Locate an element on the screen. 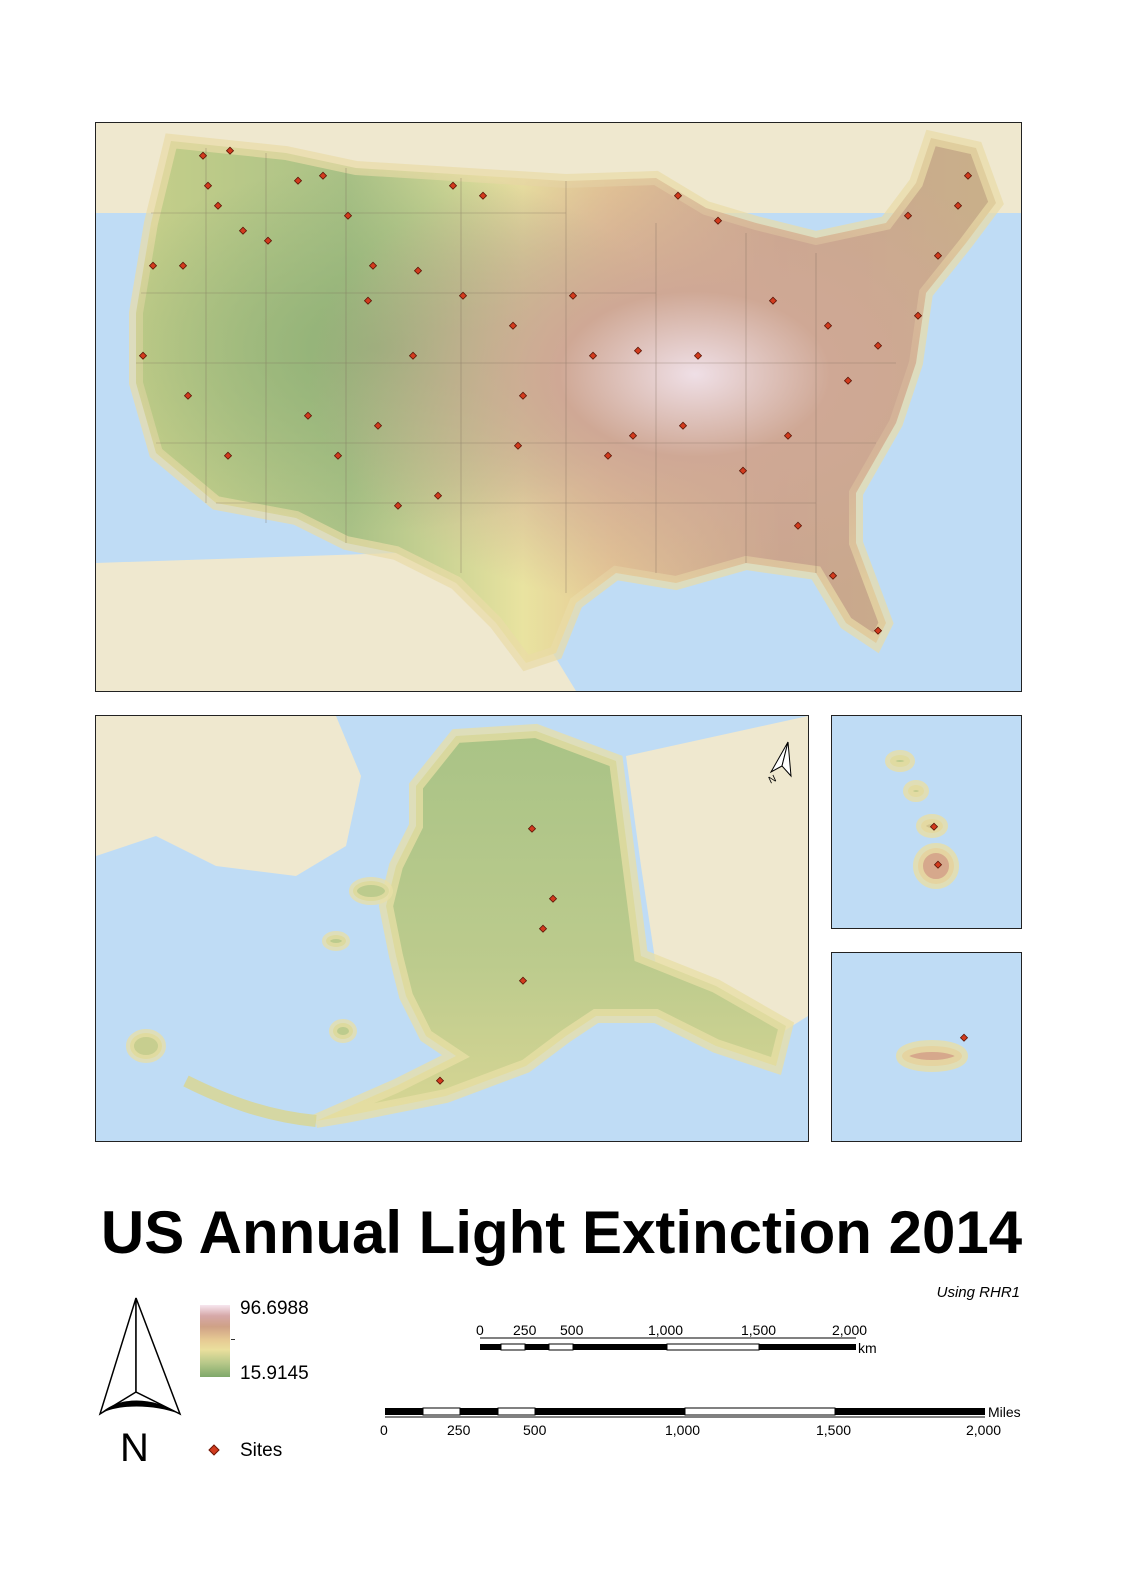 The height and width of the screenshot is (1587, 1123). russia-land is located at coordinates (228, 796).